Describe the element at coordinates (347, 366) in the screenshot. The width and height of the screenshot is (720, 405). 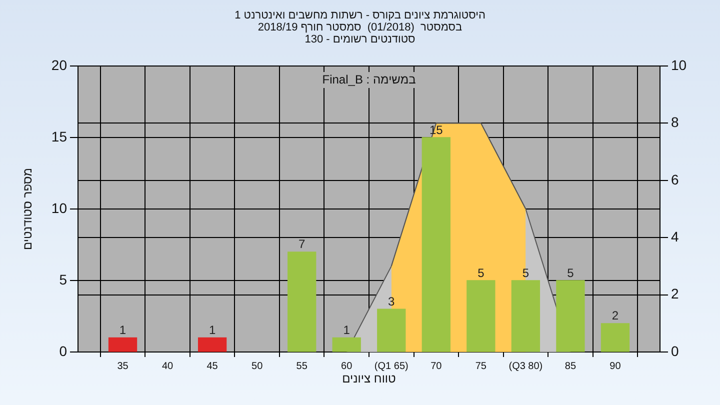
I see `x-tick-label: 60` at that location.